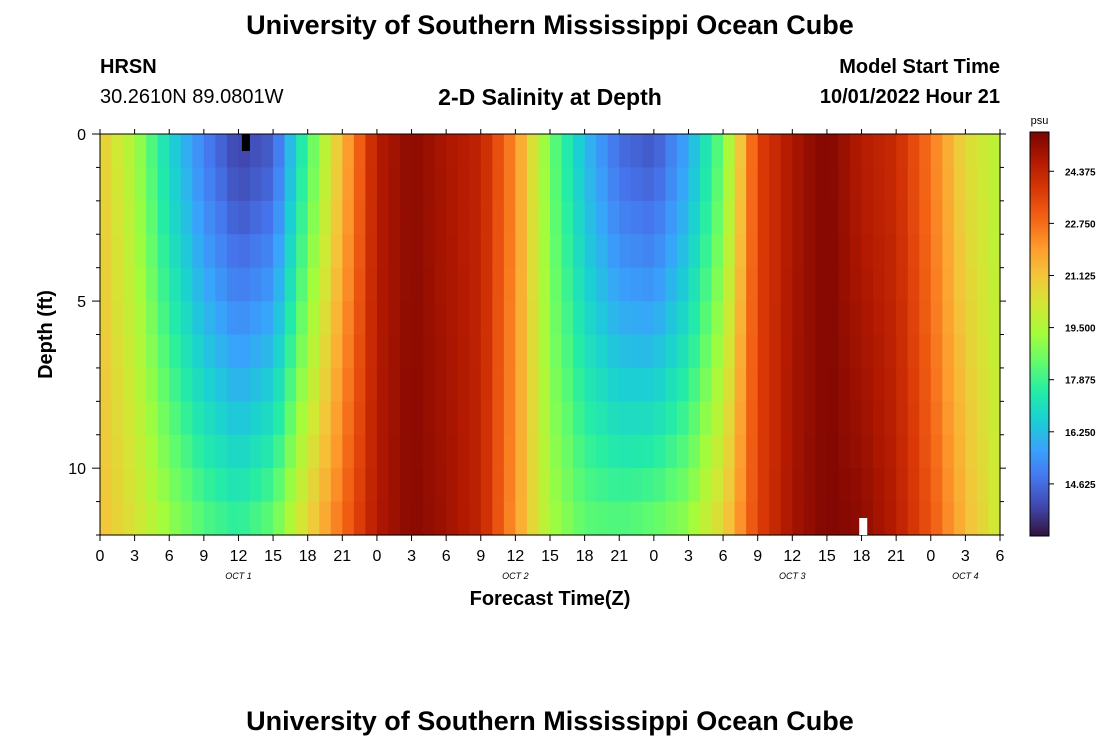 The image size is (1100, 750). What do you see at coordinates (601, 576) in the screenshot?
I see `date-labels: OCT 1 OCT 2 OCT 3 OCT 4` at bounding box center [601, 576].